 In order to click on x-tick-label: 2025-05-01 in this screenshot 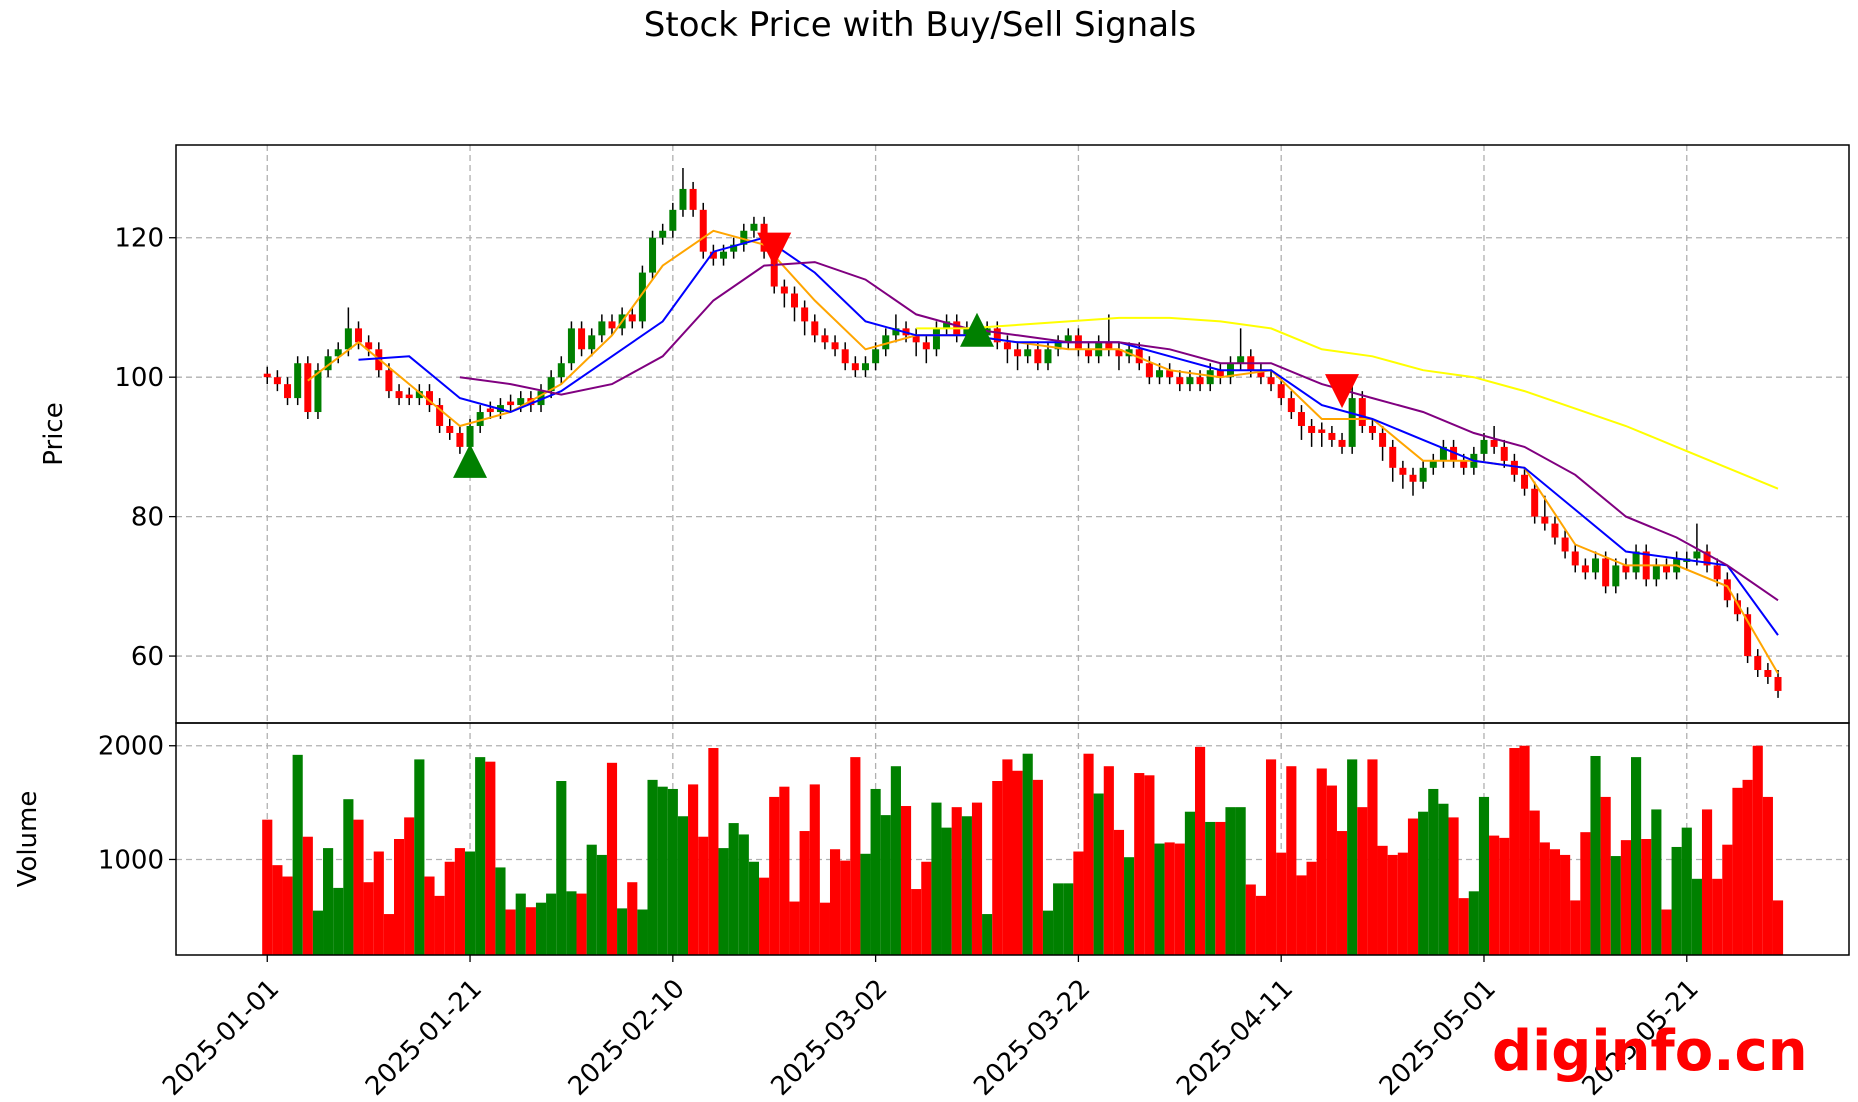, I will do `click(1438, 1038)`.